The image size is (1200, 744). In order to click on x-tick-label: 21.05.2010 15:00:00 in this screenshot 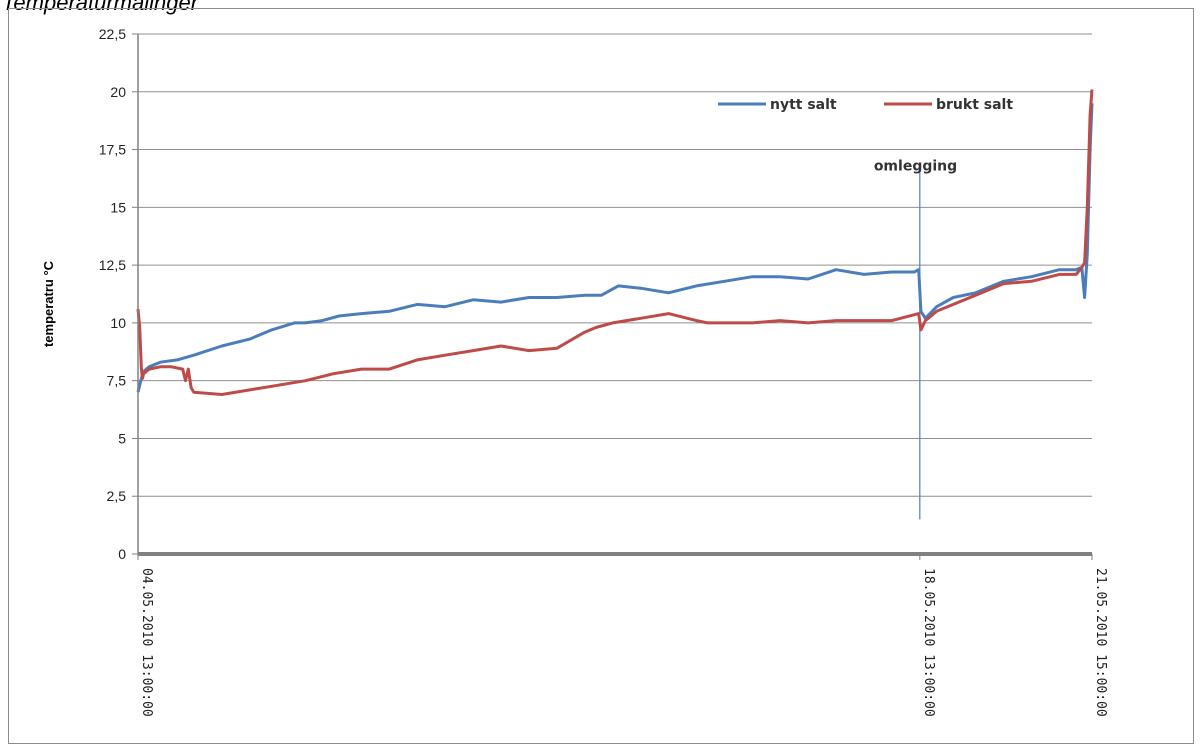, I will do `click(1100, 642)`.